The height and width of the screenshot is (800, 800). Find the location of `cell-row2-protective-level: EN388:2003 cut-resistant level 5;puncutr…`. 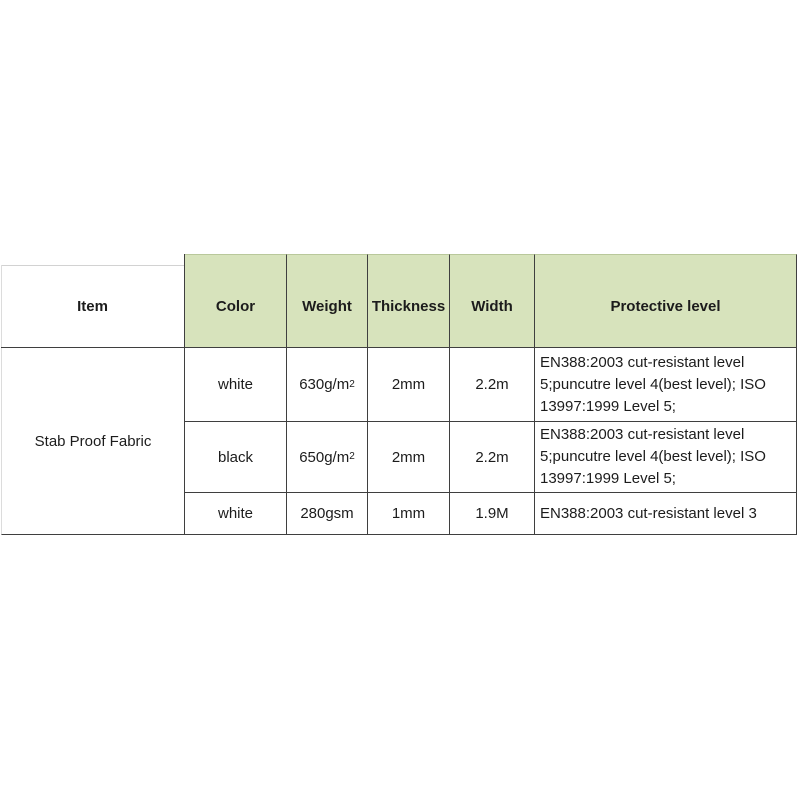

cell-row2-protective-level: EN388:2003 cut-resistant level 5;puncutr… is located at coordinates (666, 457).